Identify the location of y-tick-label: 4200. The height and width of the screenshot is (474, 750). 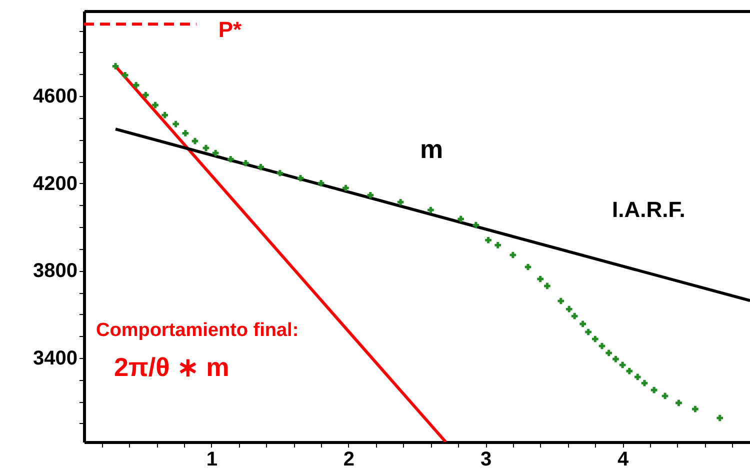
(55, 183).